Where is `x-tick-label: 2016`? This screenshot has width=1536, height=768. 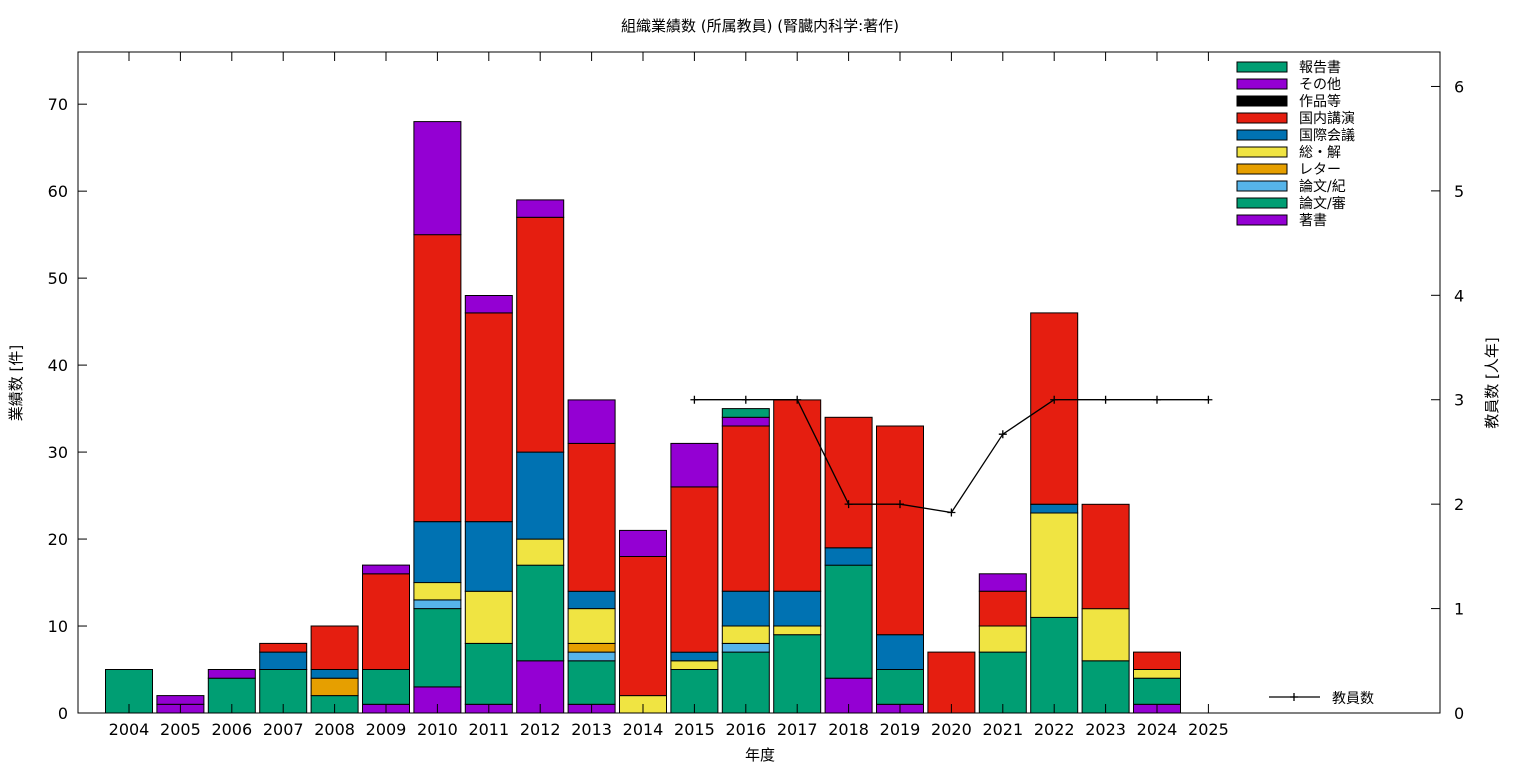
x-tick-label: 2016 is located at coordinates (745, 729).